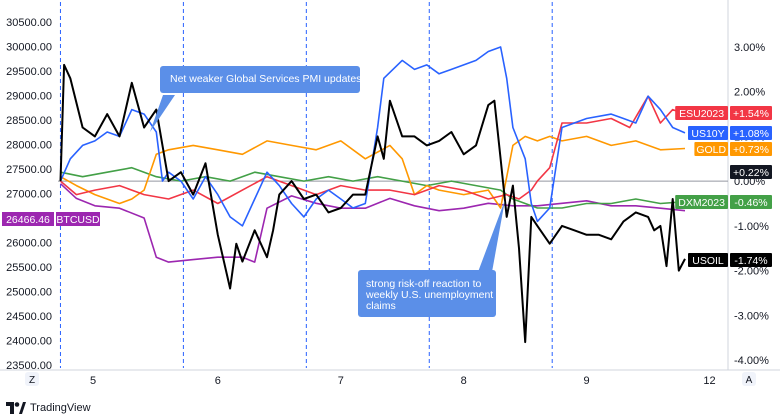  I want to click on right-tick-label: 2.00%, so click(749, 93).